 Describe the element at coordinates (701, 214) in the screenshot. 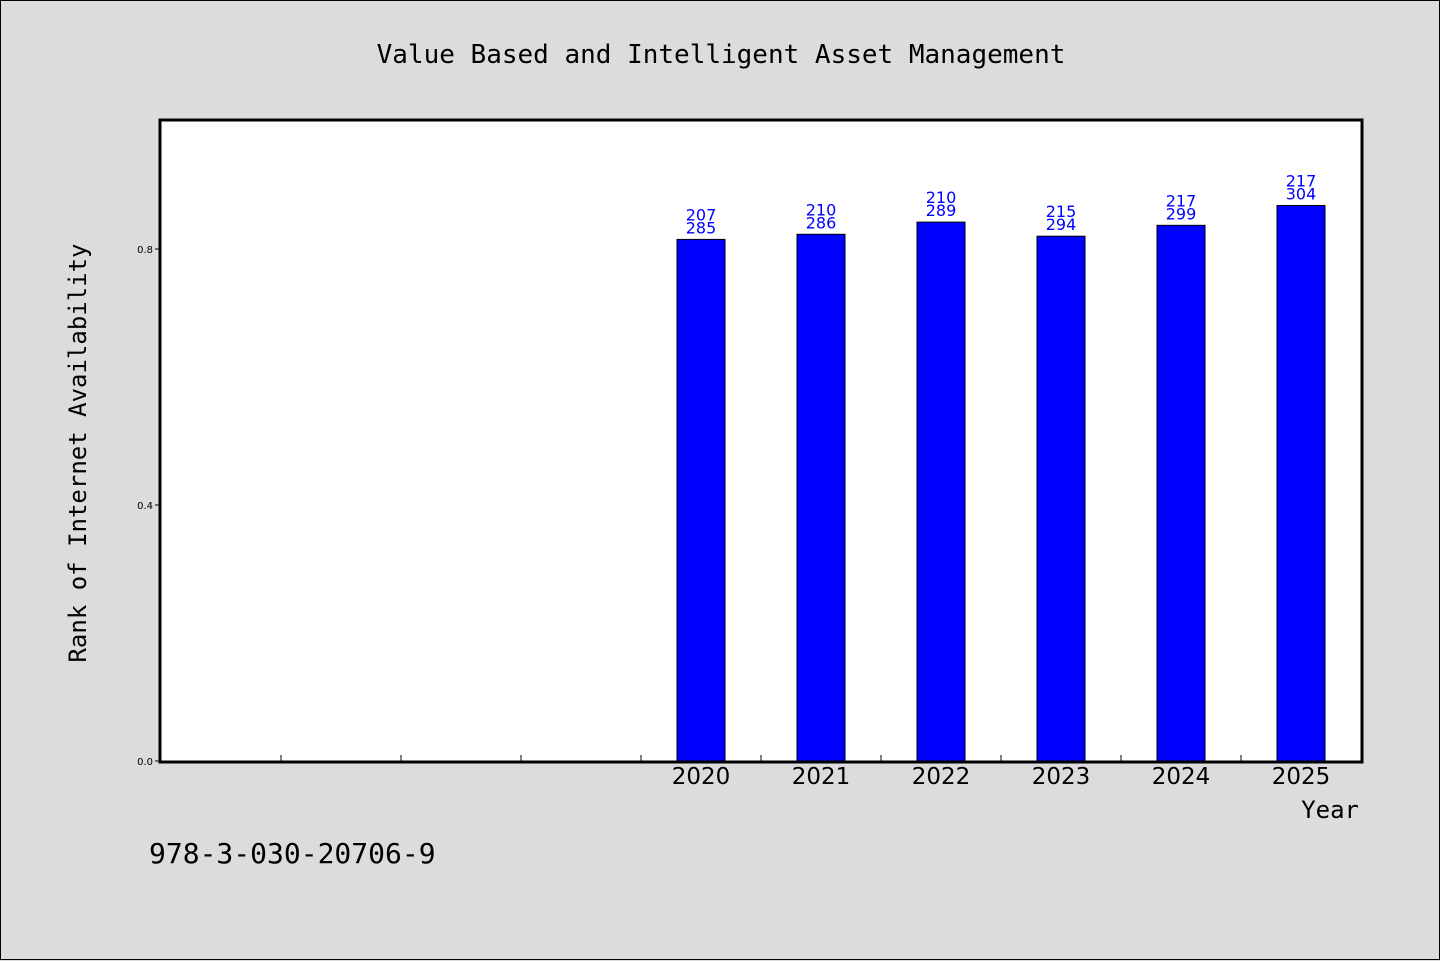

I see `bar-label-upper: 207` at that location.